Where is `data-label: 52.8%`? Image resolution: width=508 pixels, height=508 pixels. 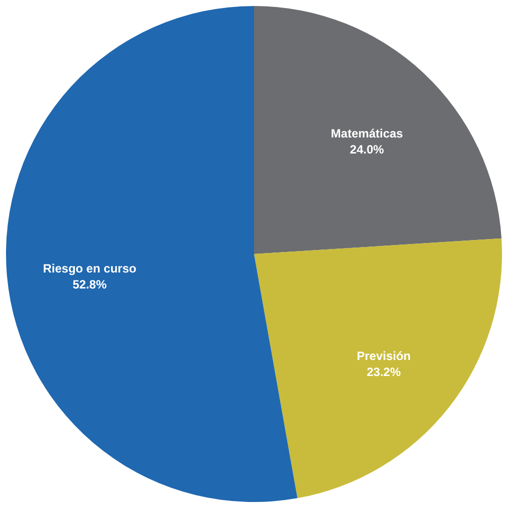
data-label: 52.8% is located at coordinates (89, 284).